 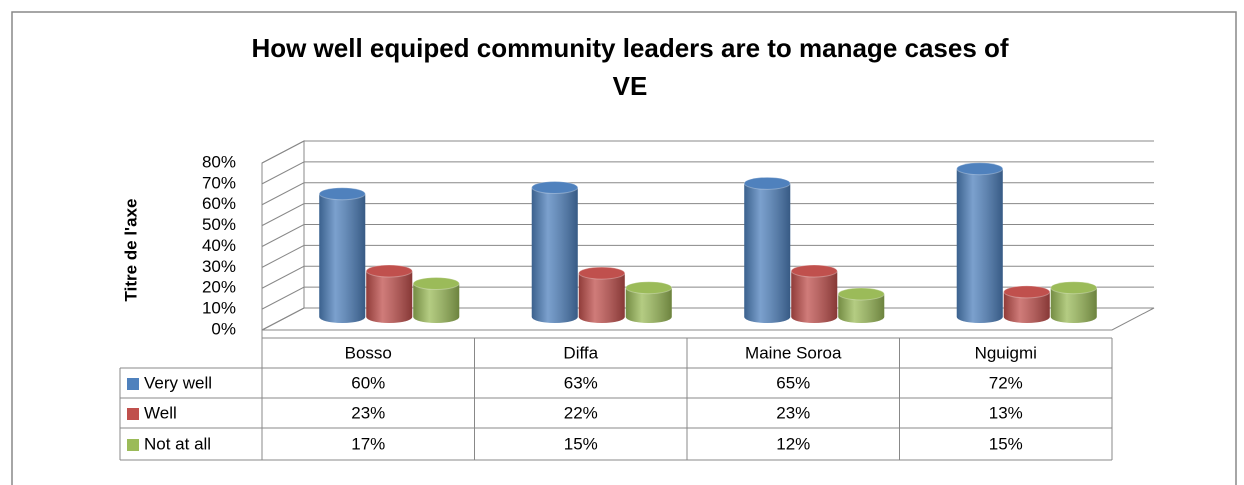 I want to click on y-axis-label: Titre de l'axe, so click(x=130, y=250).